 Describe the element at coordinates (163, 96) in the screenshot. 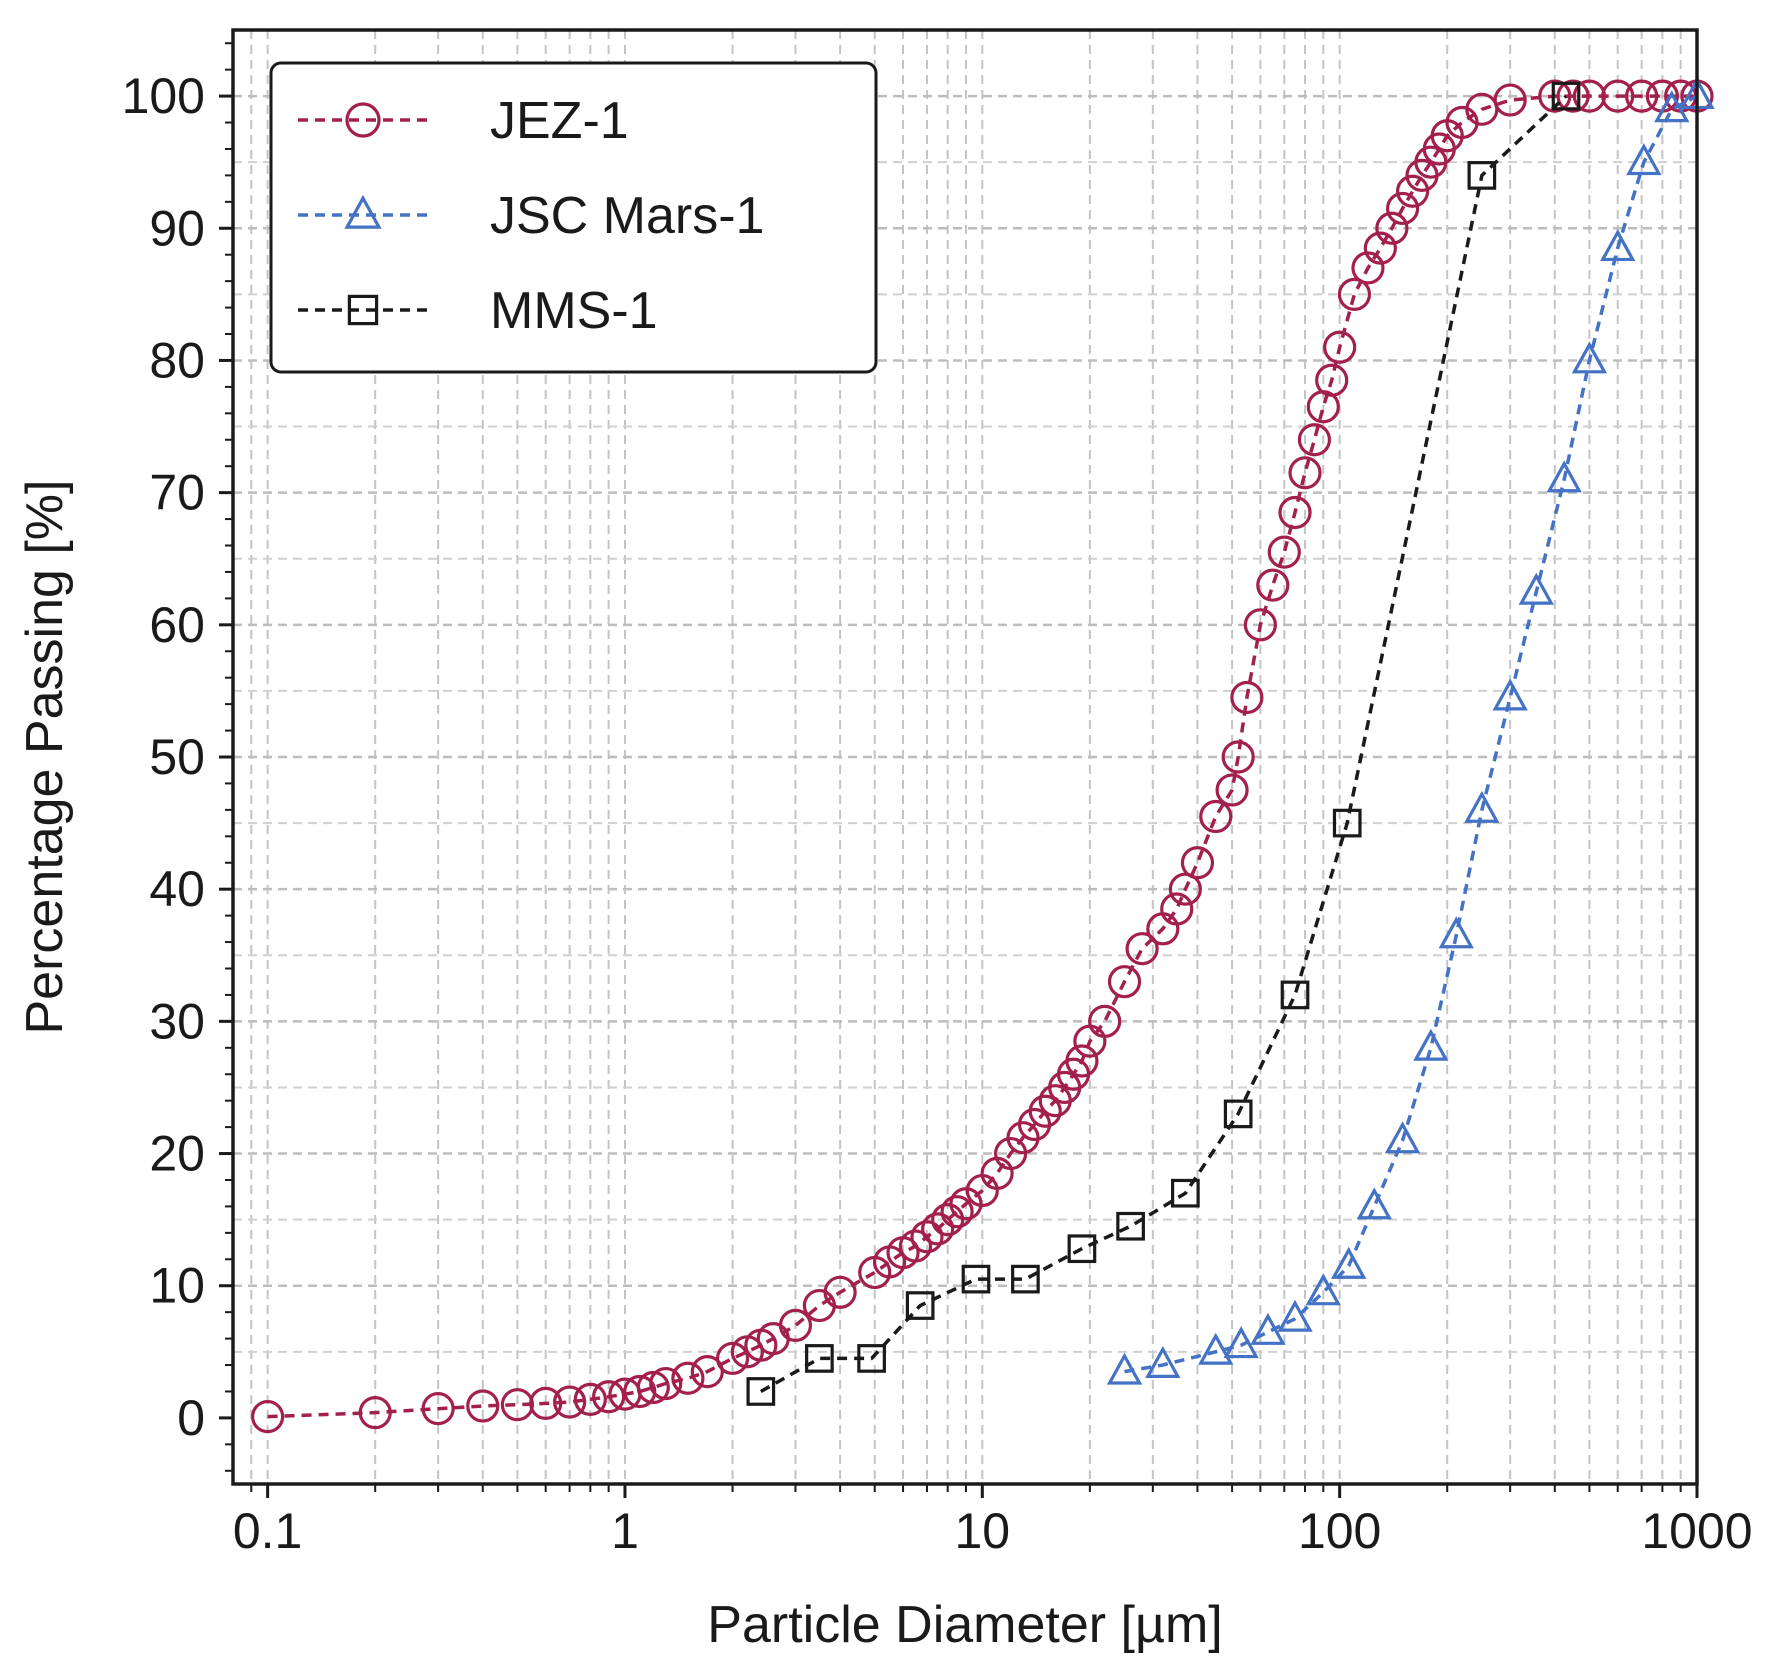

I see `y-tick-label: 100` at that location.